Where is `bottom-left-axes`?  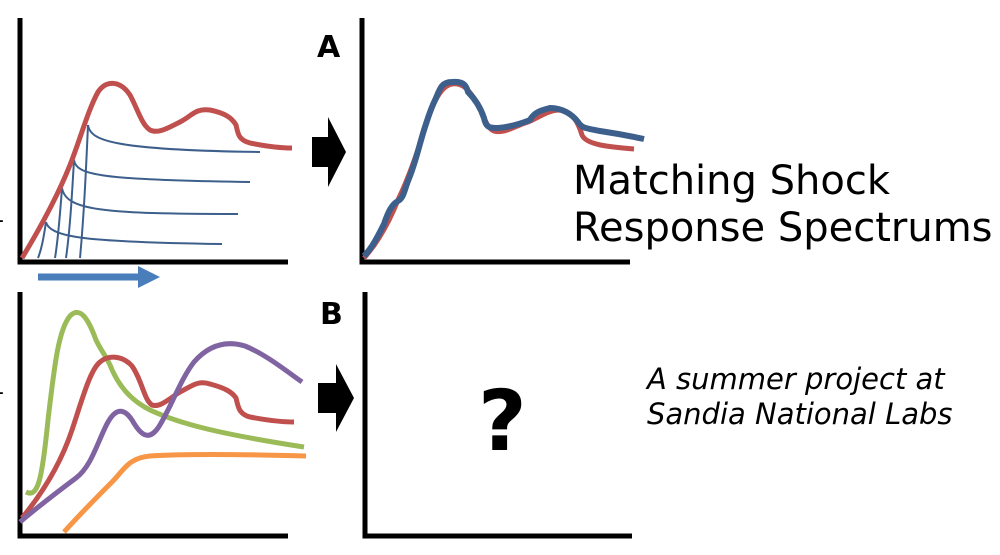
bottom-left-axes is located at coordinates (152, 415).